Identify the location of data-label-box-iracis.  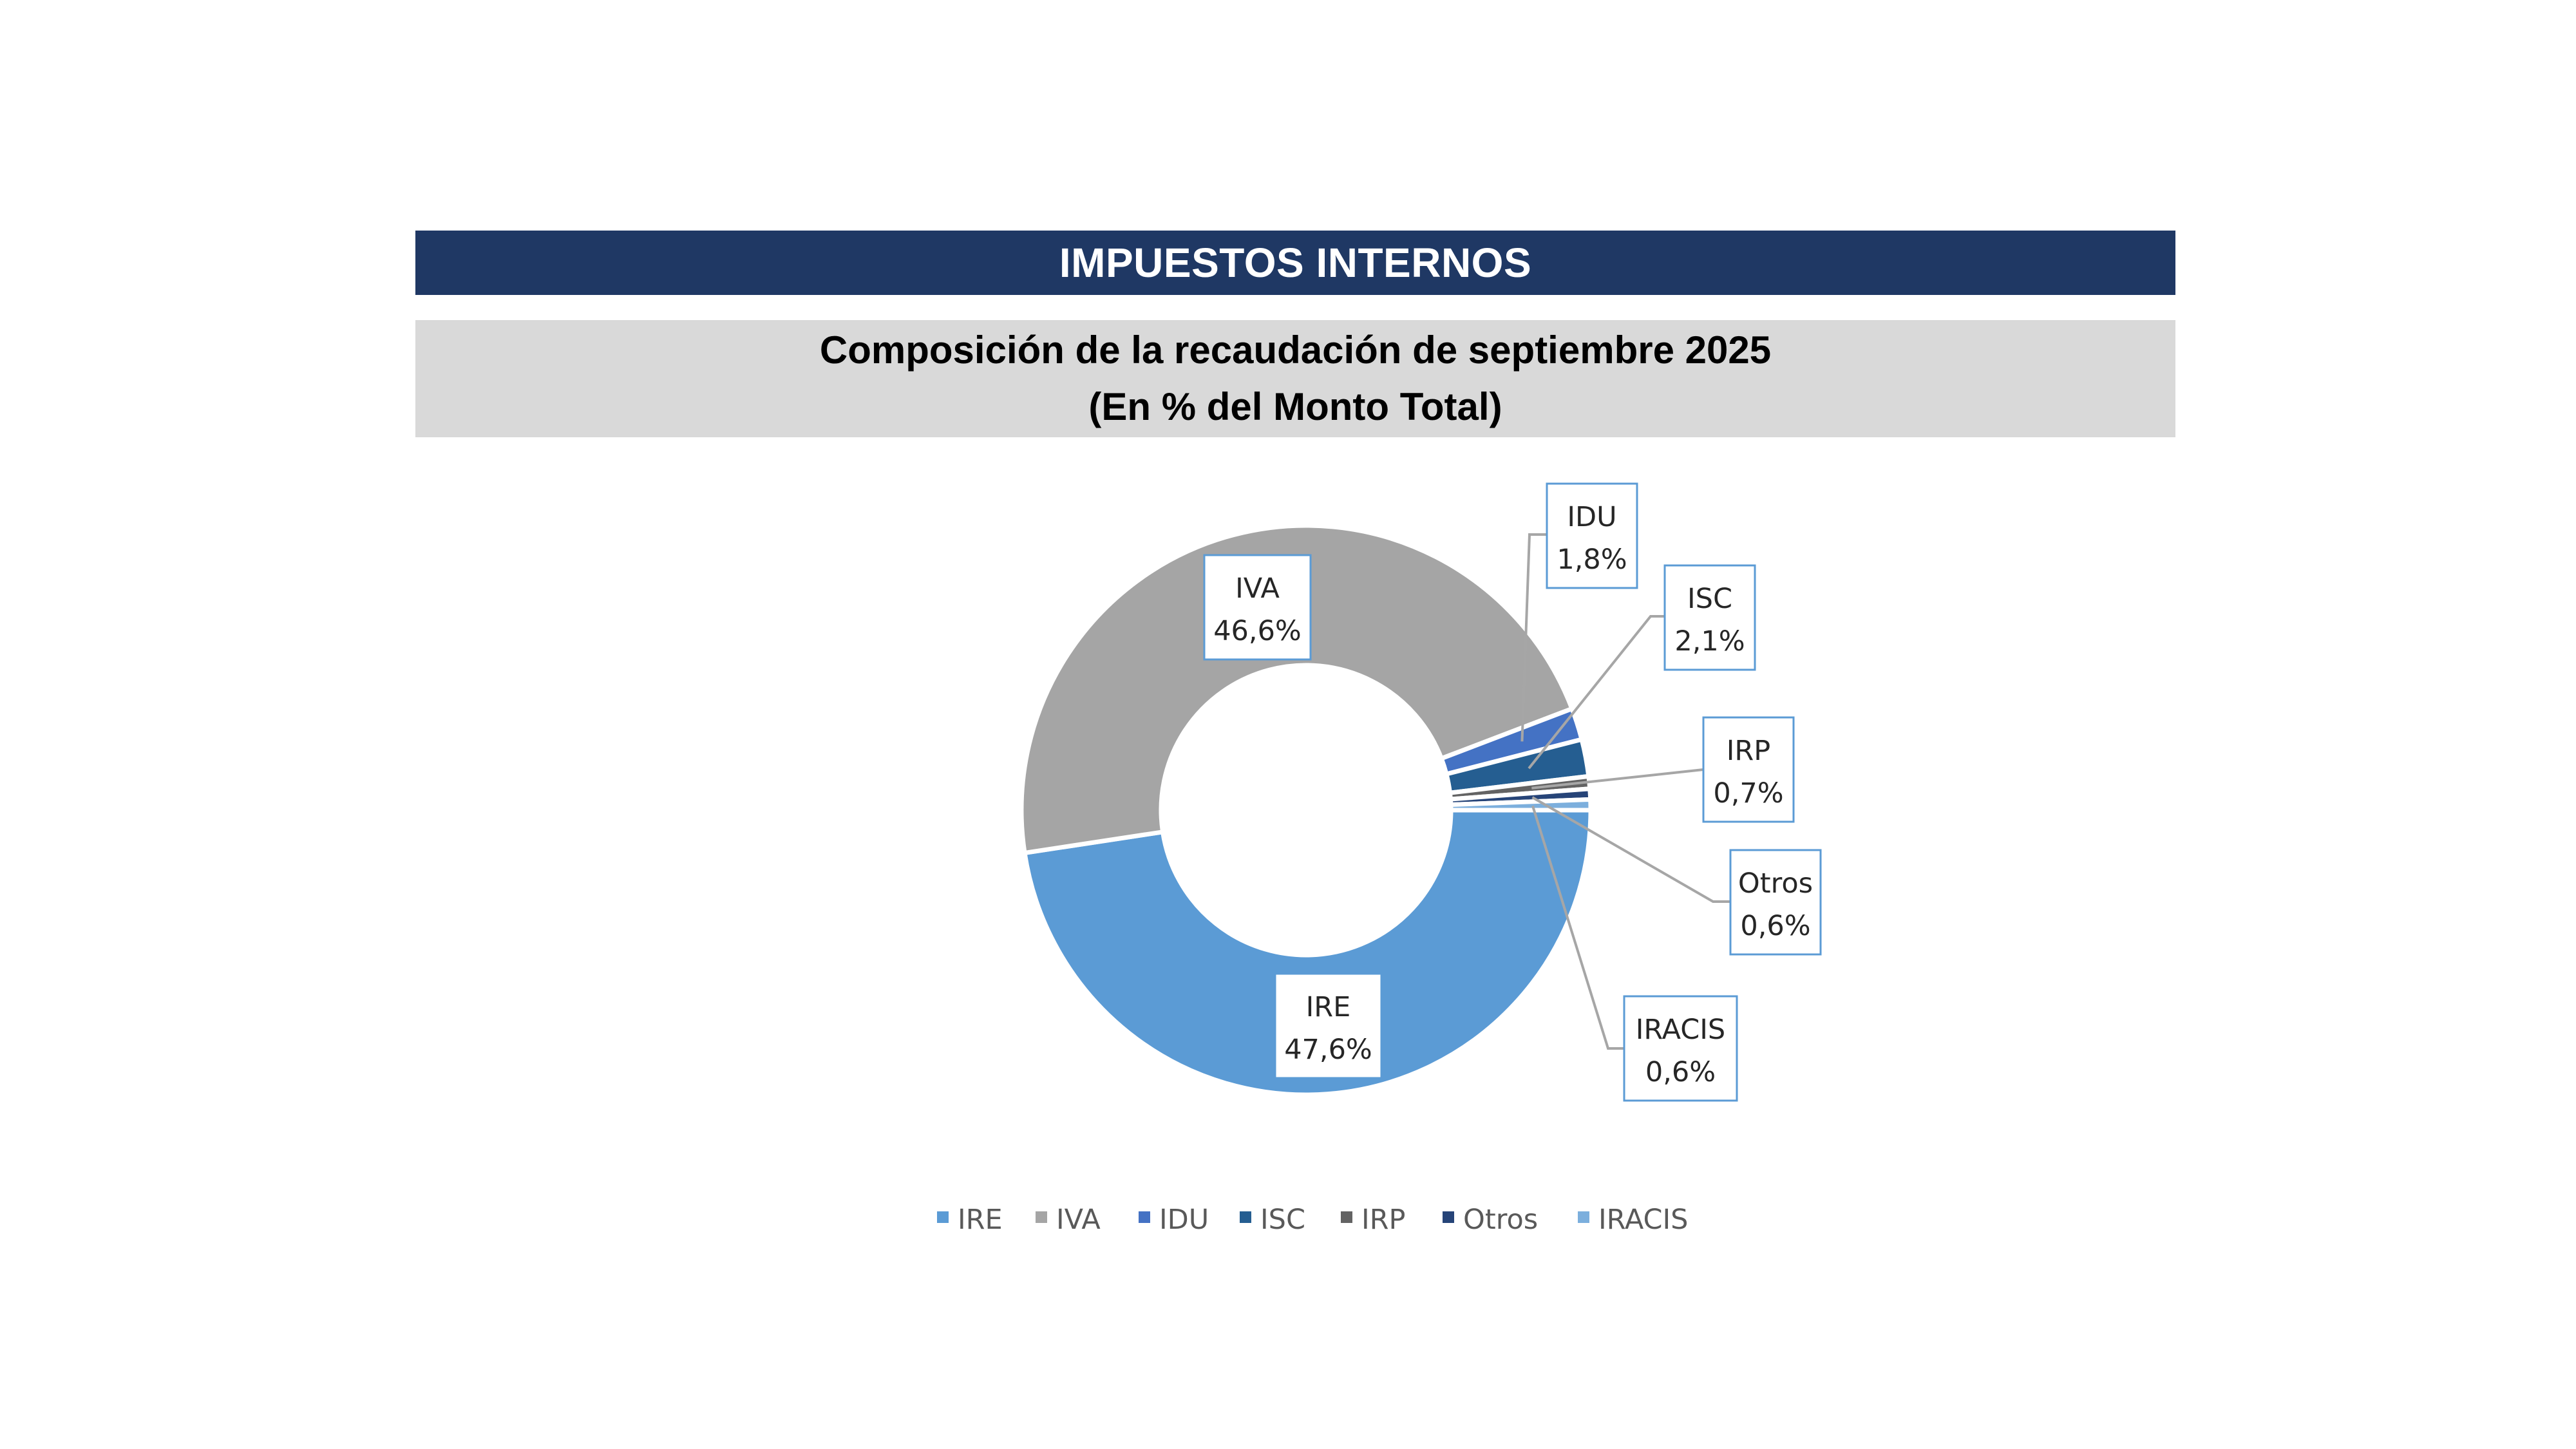
(1680, 1048).